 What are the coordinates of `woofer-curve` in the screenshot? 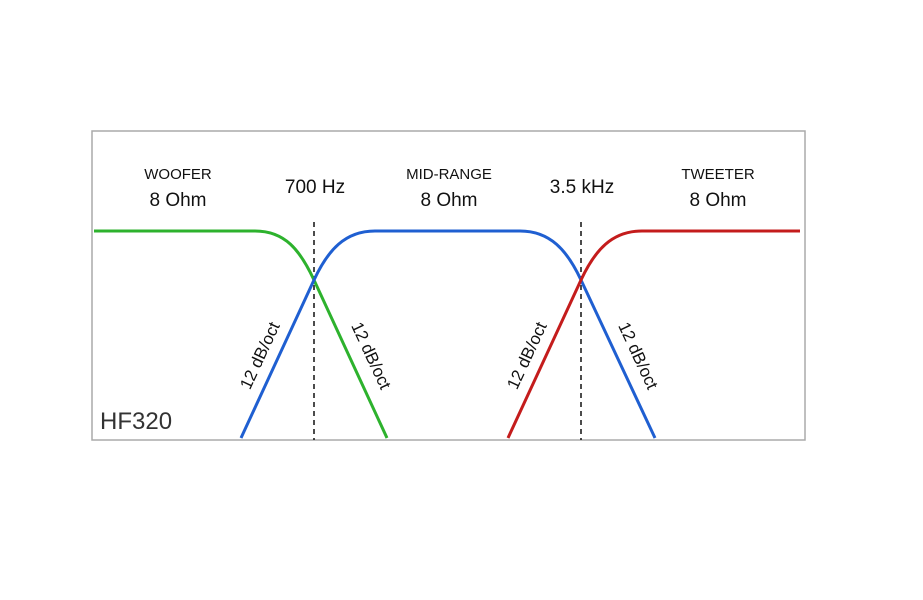 It's located at (241, 334).